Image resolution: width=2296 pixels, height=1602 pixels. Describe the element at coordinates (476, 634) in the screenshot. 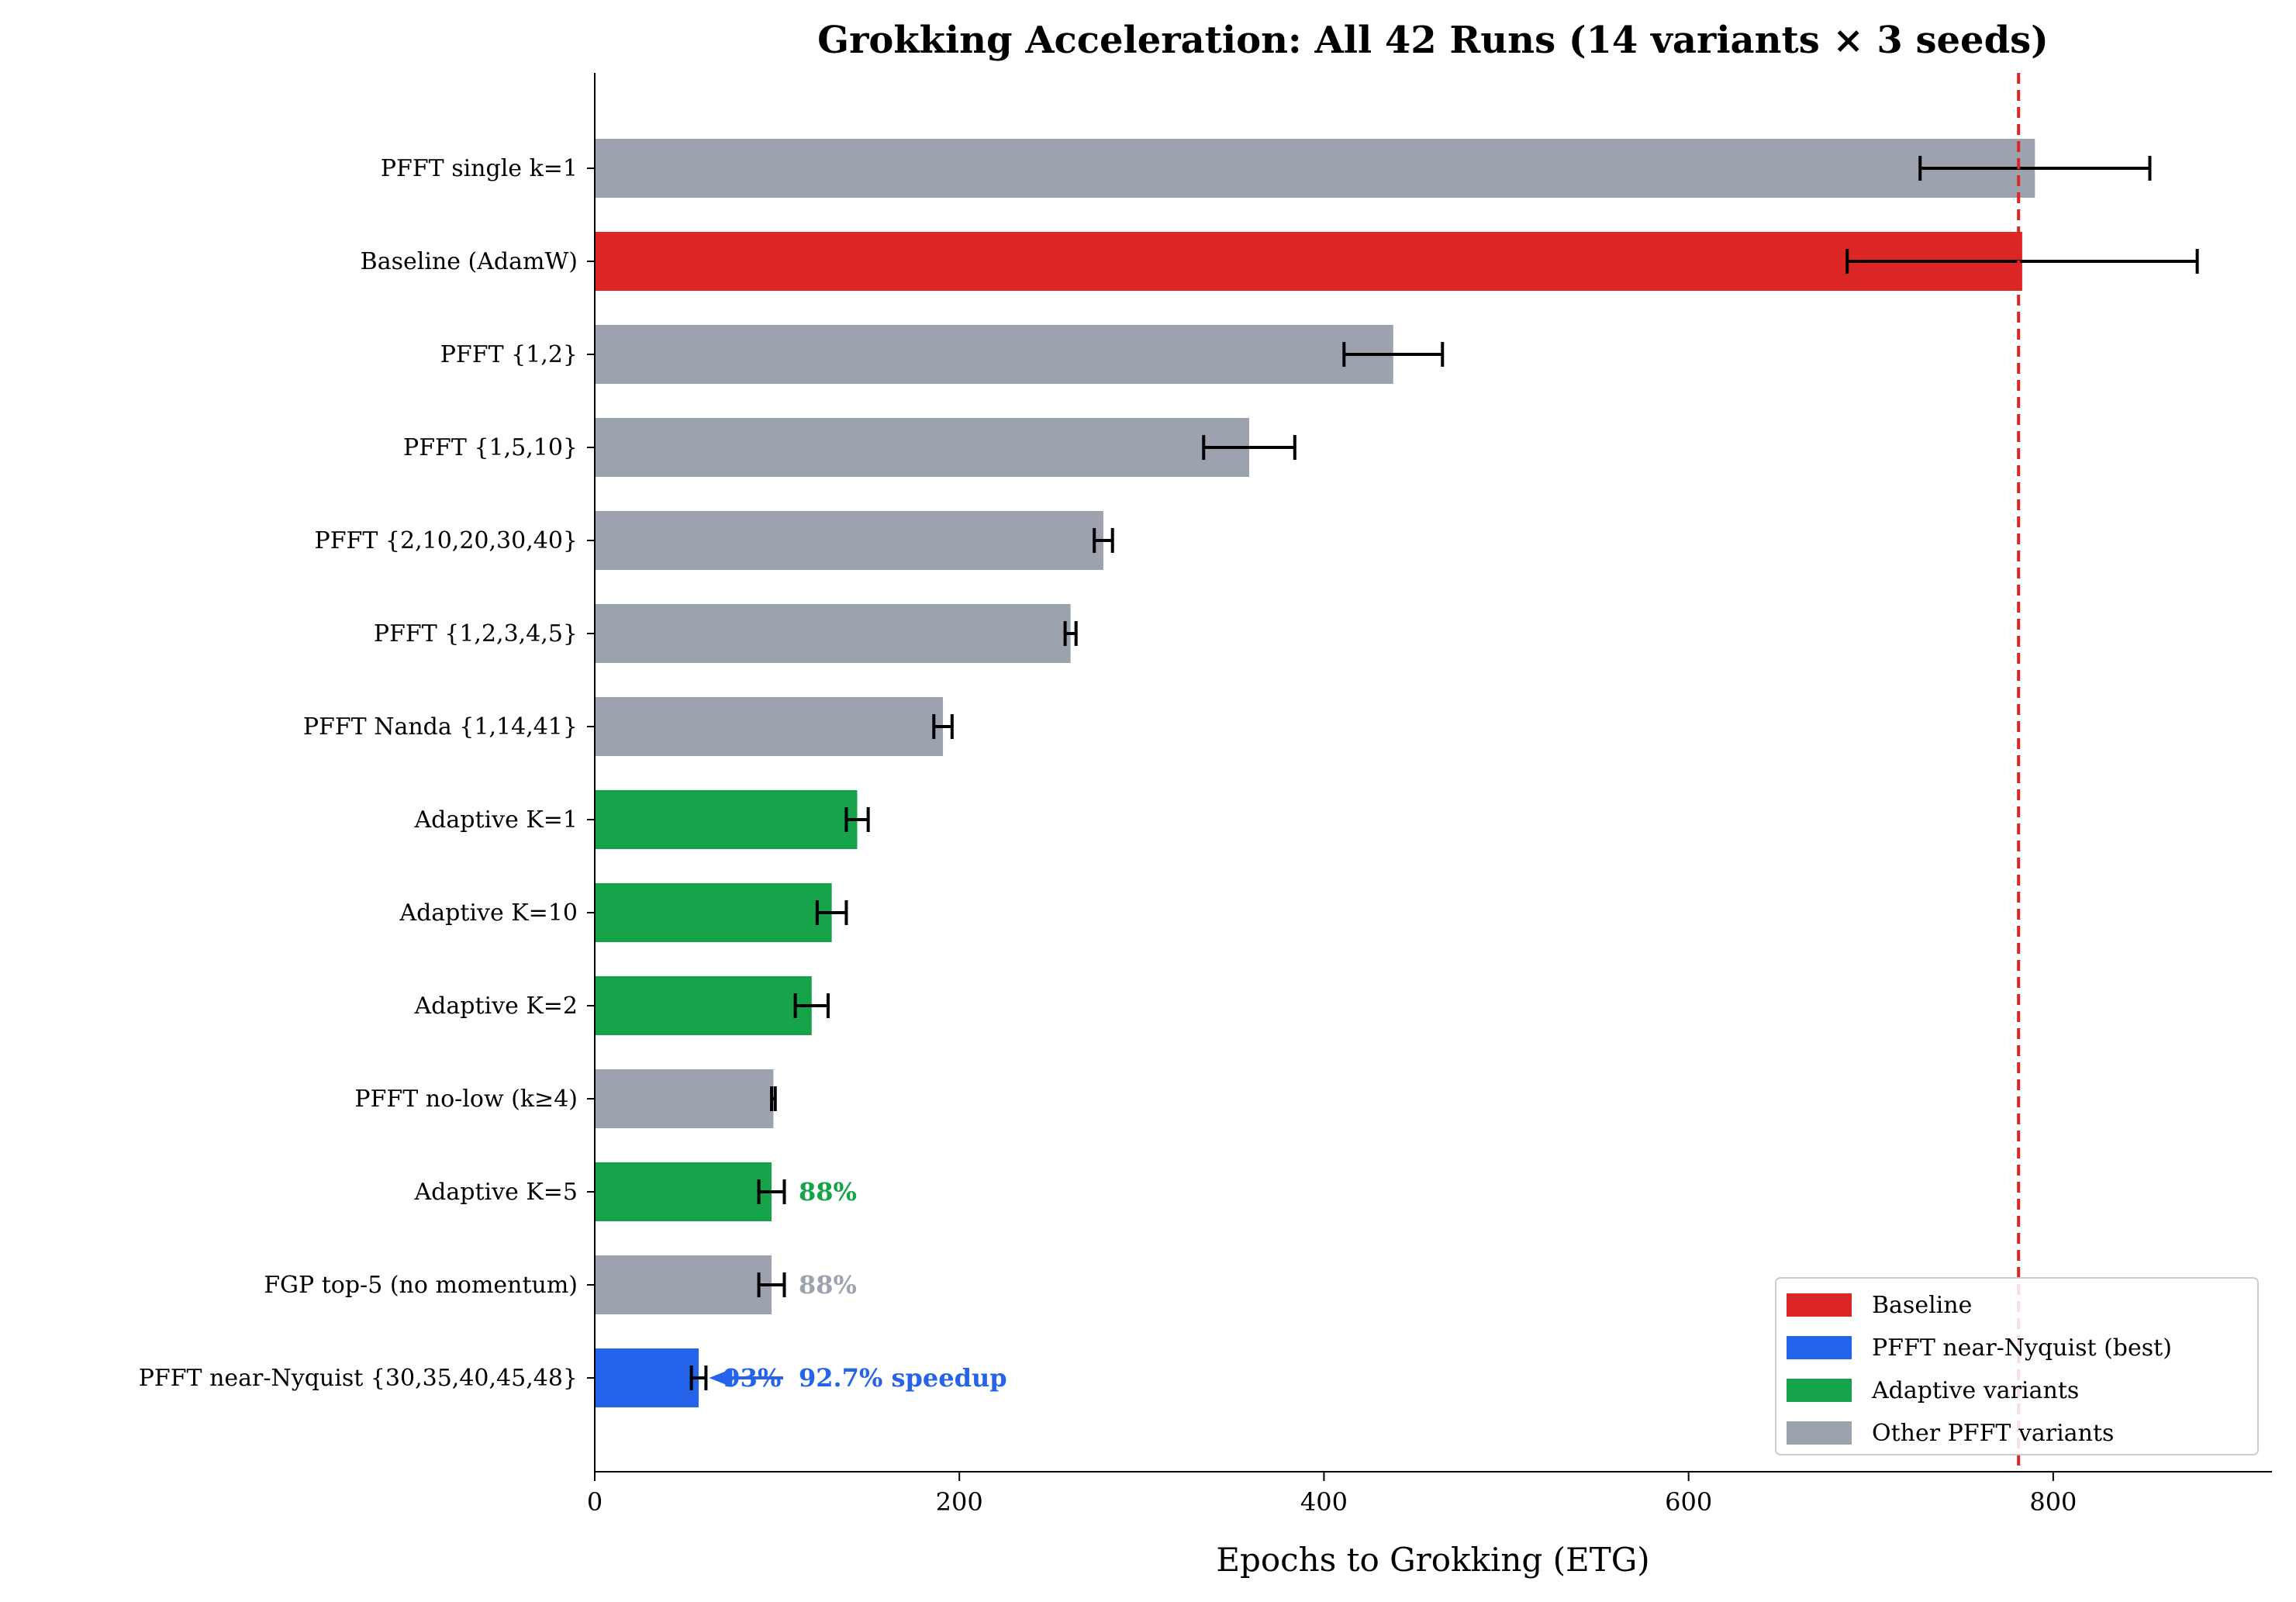

I see `y-tick-label: PFFT {1,2,3,4,5}` at that location.